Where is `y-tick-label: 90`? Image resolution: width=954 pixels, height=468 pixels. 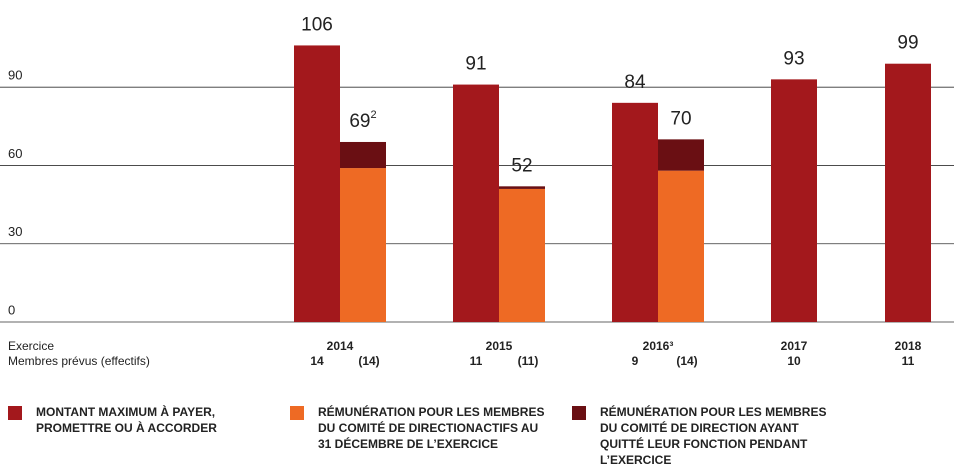
y-tick-label: 90 is located at coordinates (15, 75).